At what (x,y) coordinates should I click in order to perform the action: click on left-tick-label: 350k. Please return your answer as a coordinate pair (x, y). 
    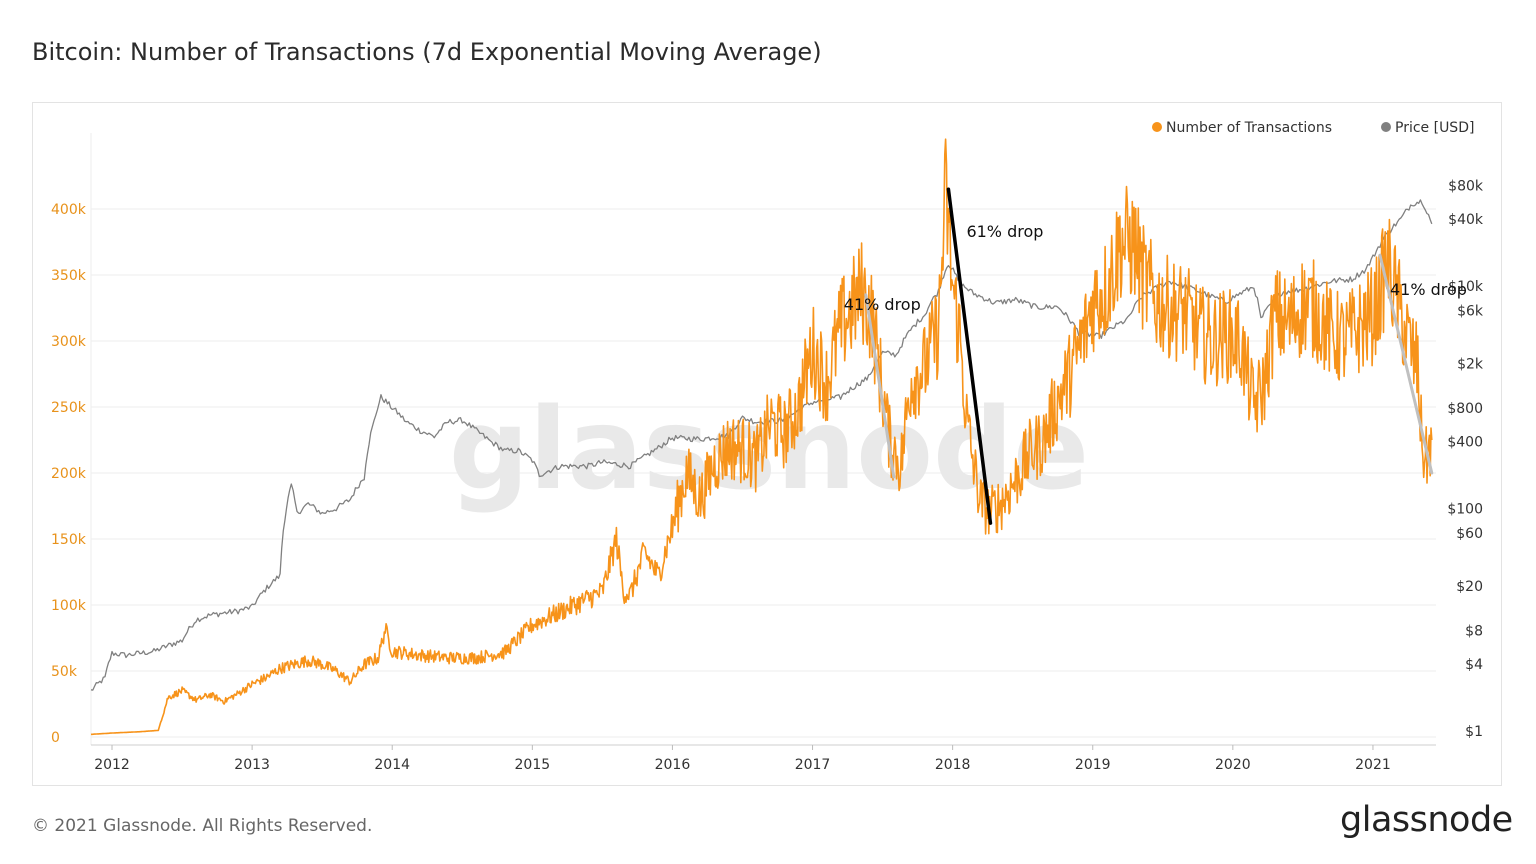
    Looking at the image, I should click on (69, 276).